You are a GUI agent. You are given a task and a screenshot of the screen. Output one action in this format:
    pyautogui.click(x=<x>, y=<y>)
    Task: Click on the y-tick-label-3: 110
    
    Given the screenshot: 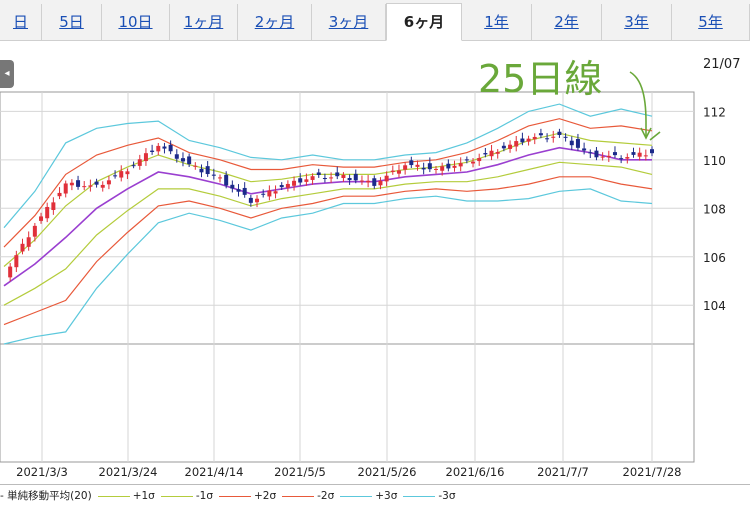 What is the action you would take?
    pyautogui.click(x=714, y=161)
    